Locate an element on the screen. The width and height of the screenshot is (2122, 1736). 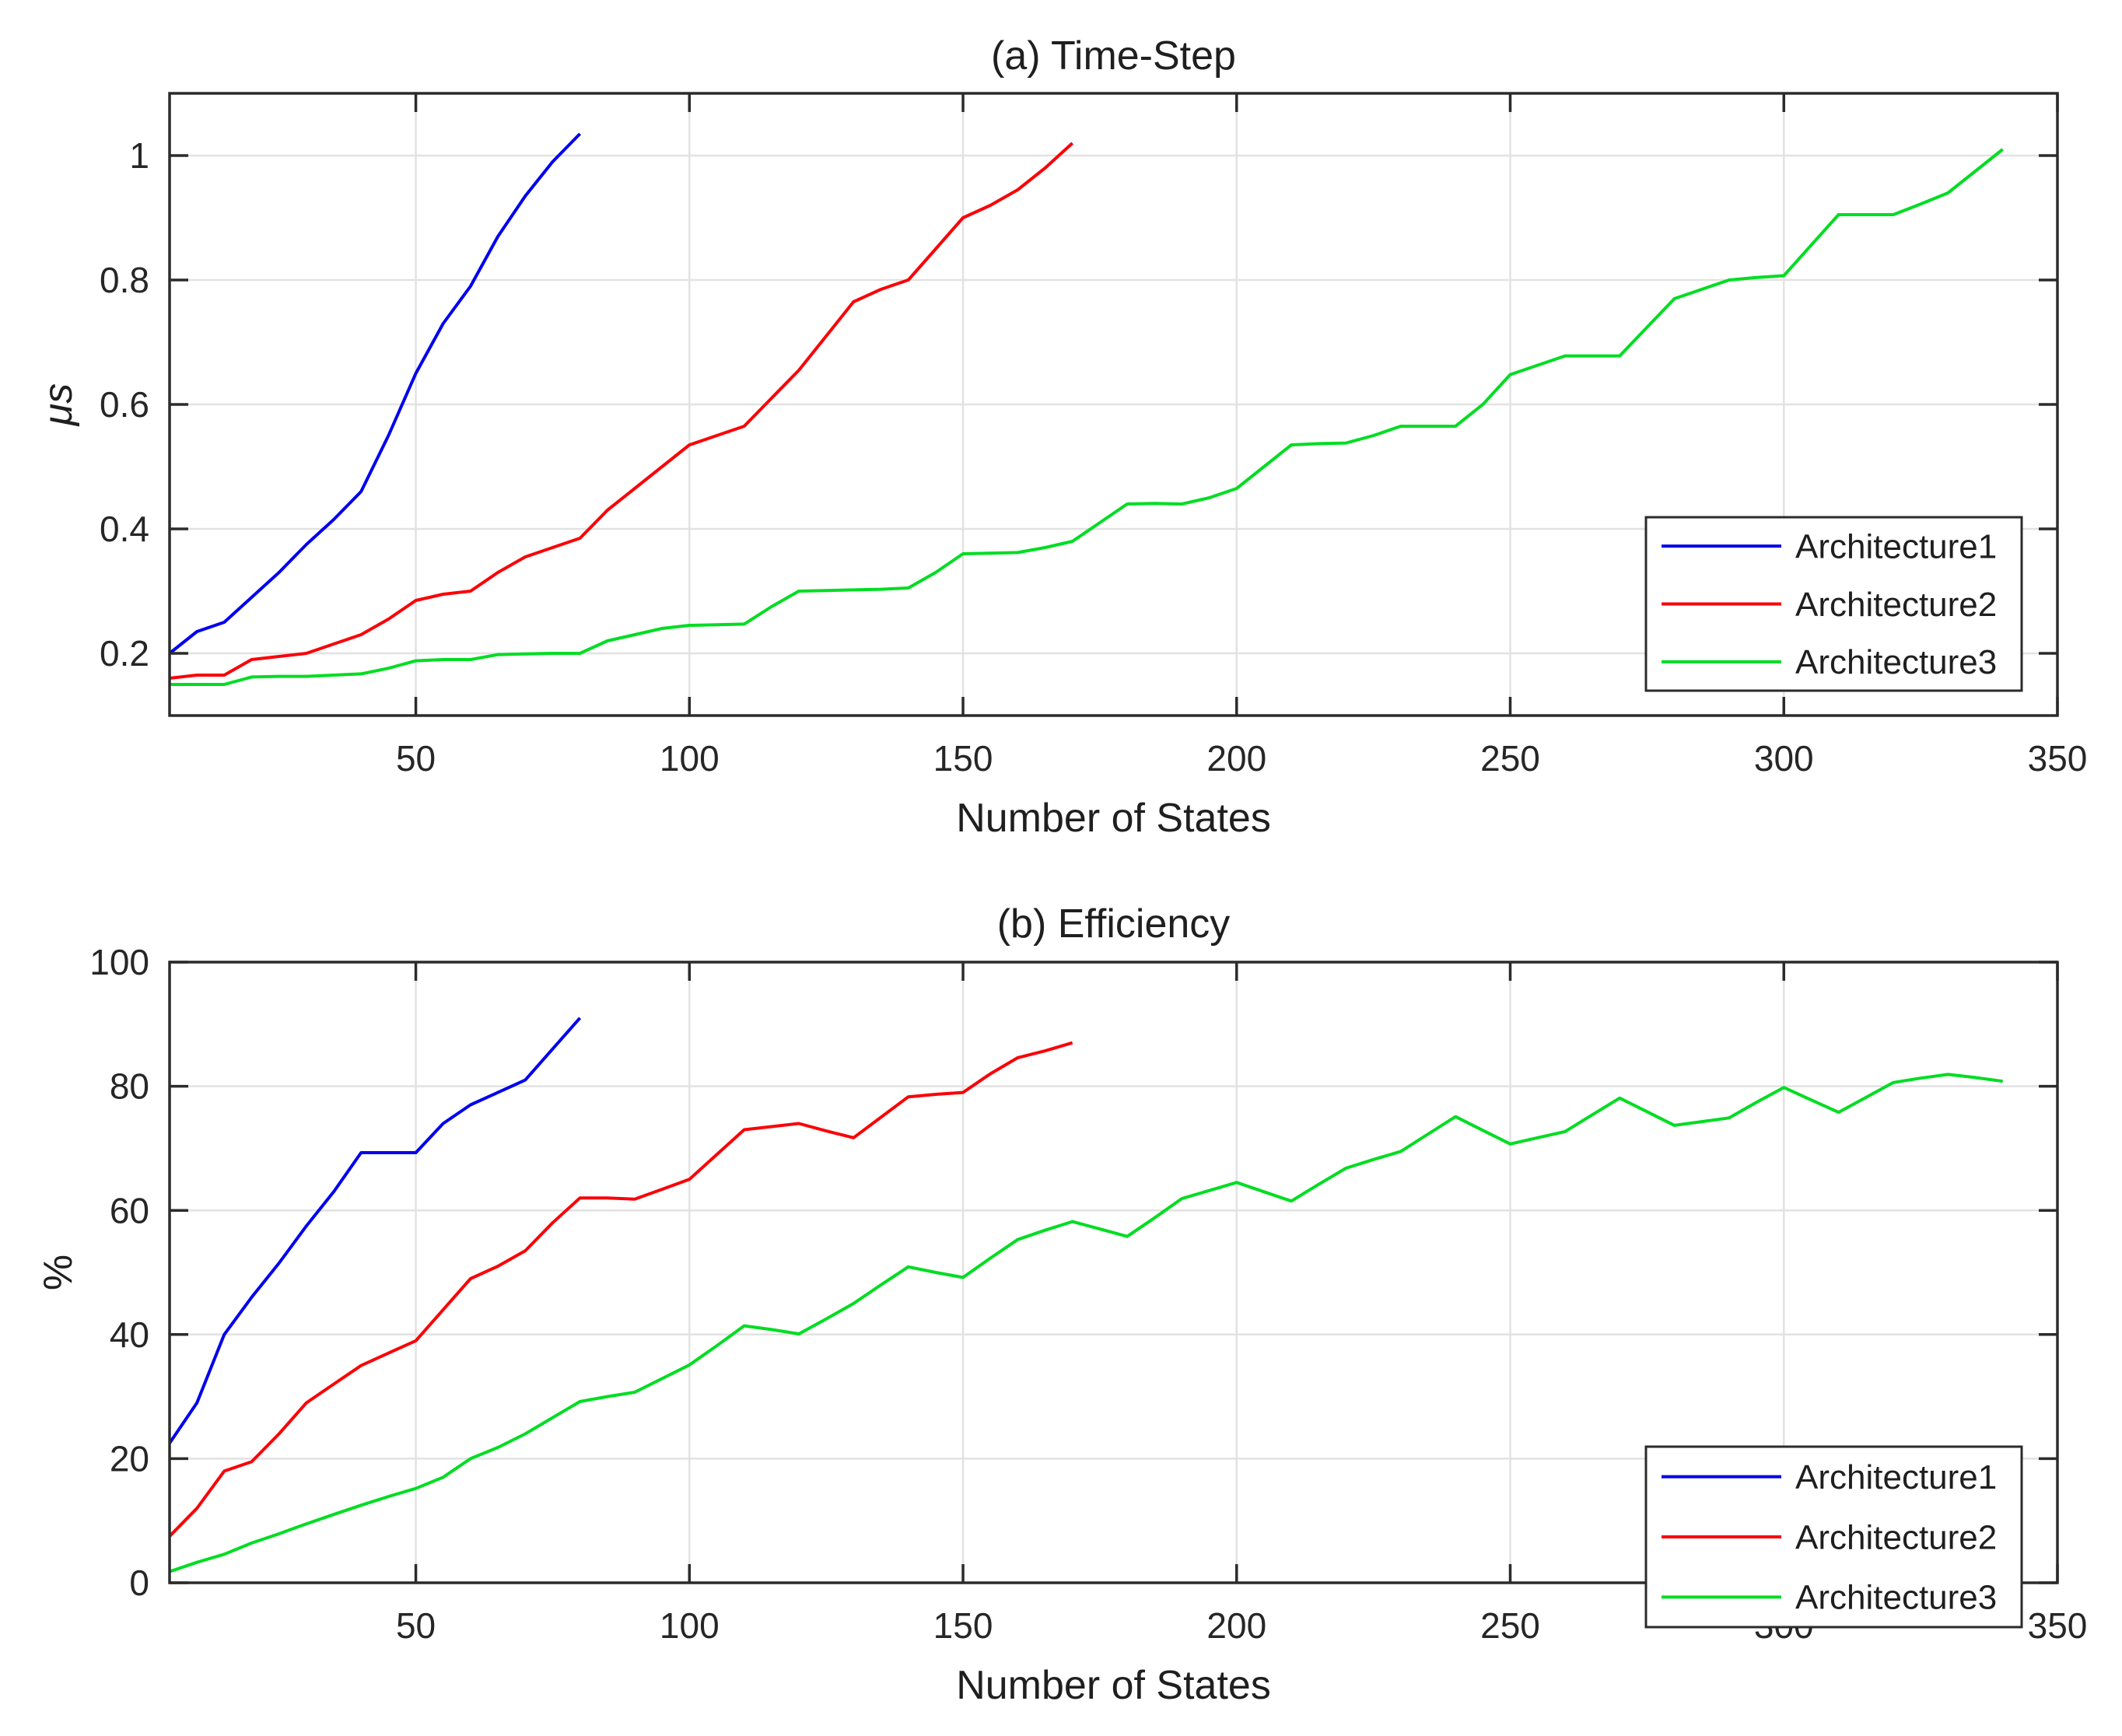
y-tick-label: 0.6 is located at coordinates (124, 404).